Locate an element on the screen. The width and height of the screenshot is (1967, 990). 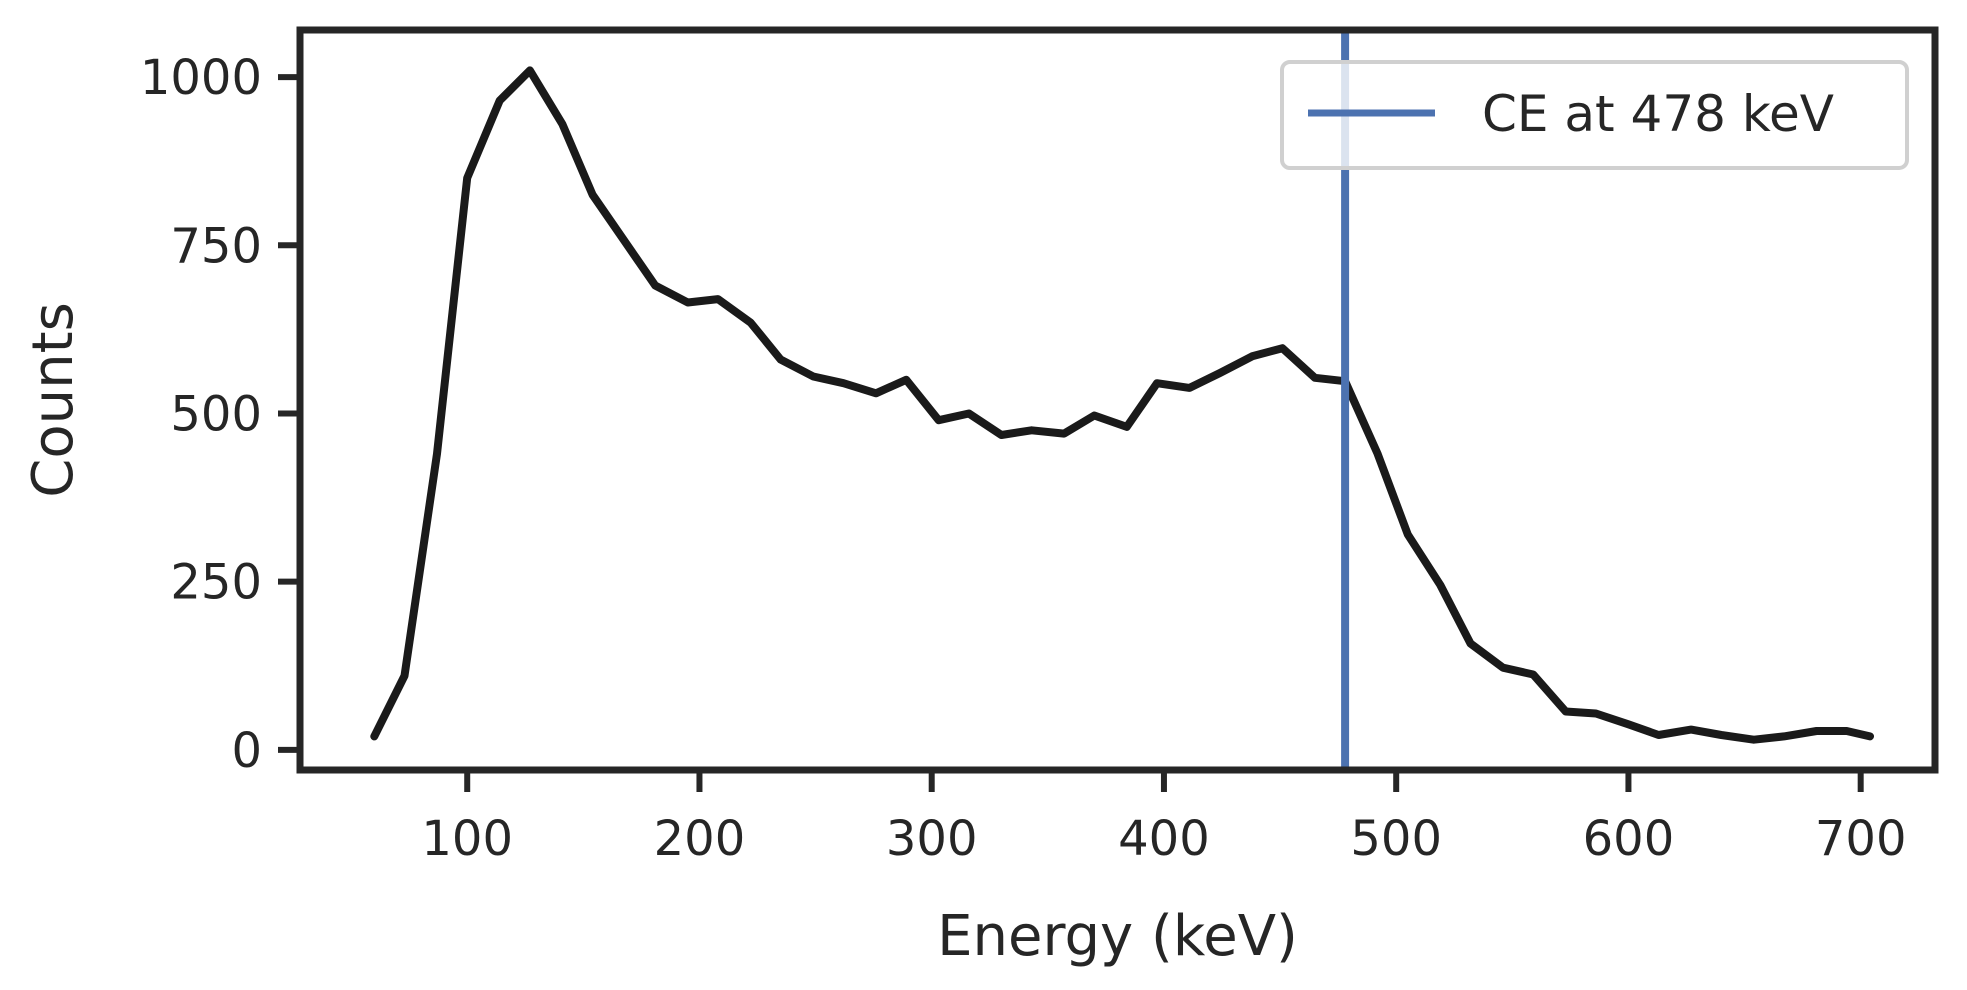
y-tick-label-500: 500 is located at coordinates (216, 414).